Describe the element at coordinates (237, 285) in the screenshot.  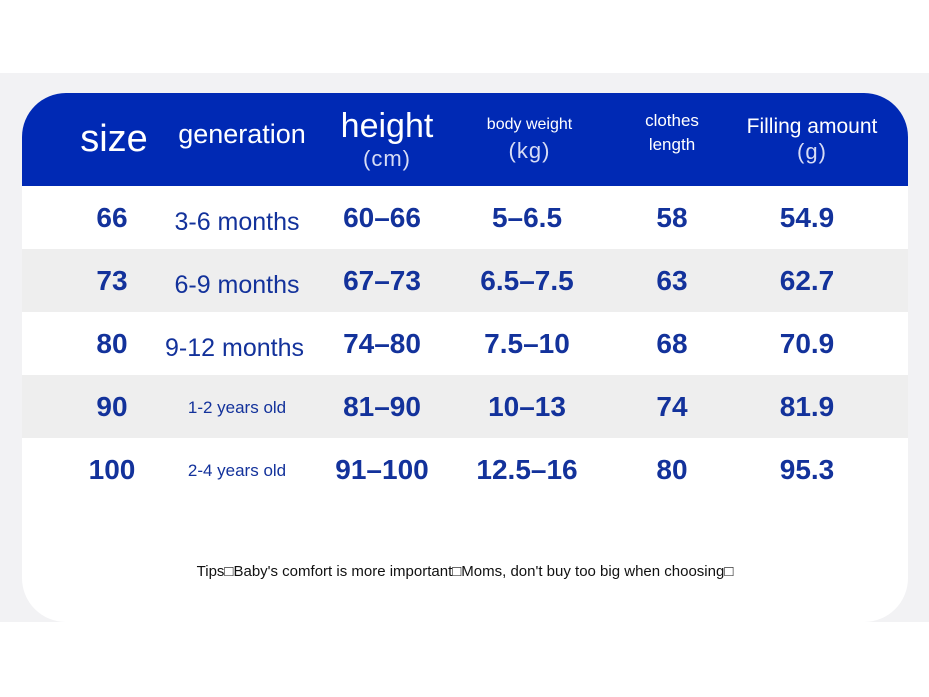
I see `generation-cell: 6-9 months` at that location.